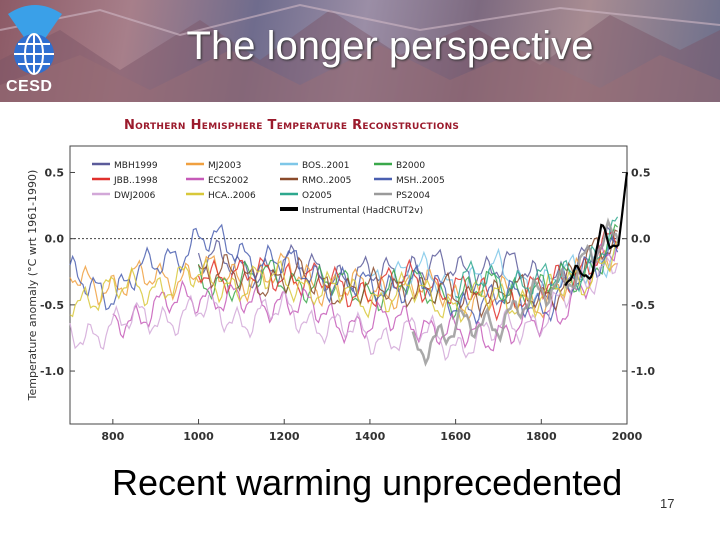  What do you see at coordinates (413, 196) in the screenshot?
I see `legend-label: PS2004` at bounding box center [413, 196].